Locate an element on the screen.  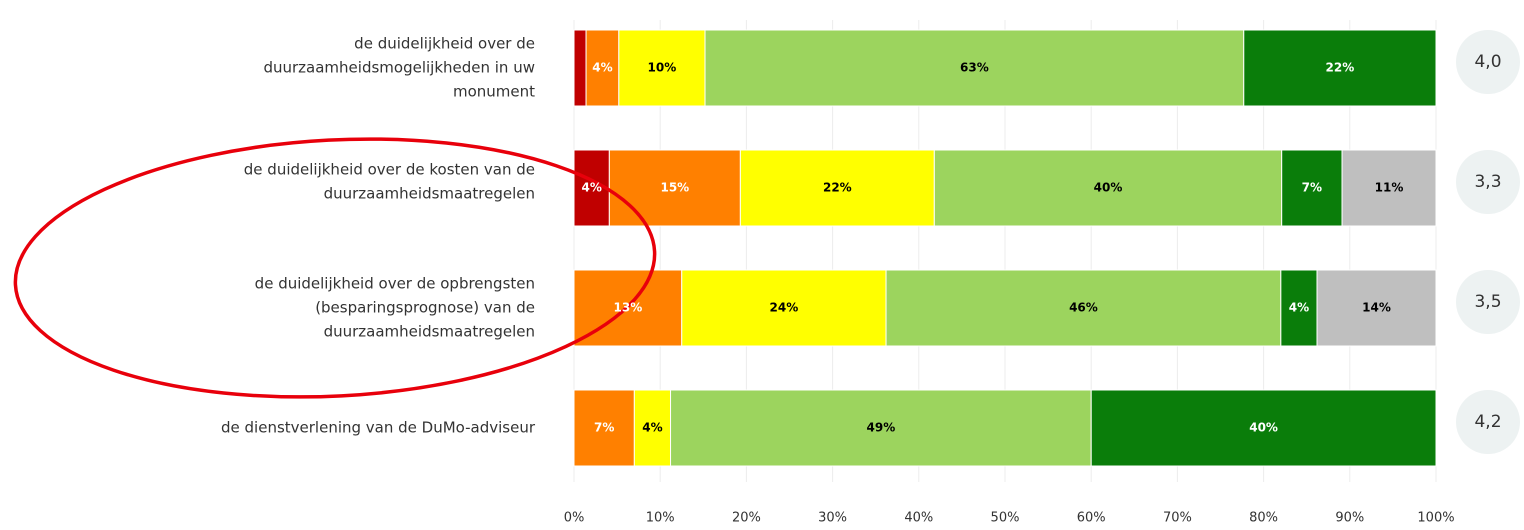
average-label: 3,5 is located at coordinates (1487, 302).